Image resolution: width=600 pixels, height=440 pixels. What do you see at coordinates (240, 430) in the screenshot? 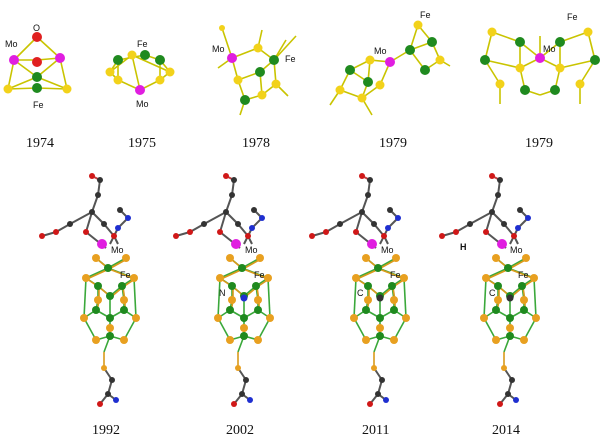
I see `year-label: 2002` at bounding box center [240, 430].